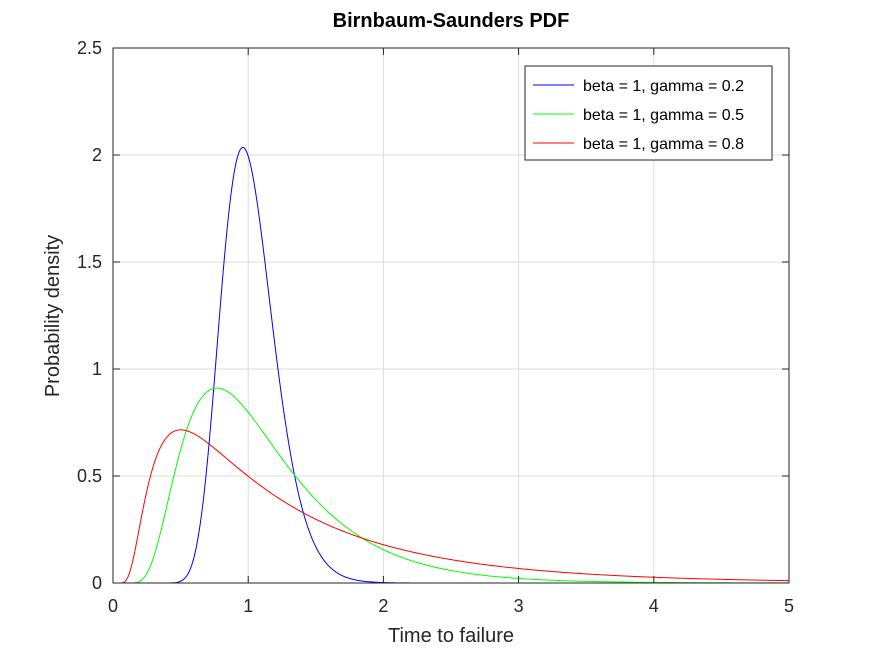  Describe the element at coordinates (383, 606) in the screenshot. I see `x-tick-label: 2` at that location.